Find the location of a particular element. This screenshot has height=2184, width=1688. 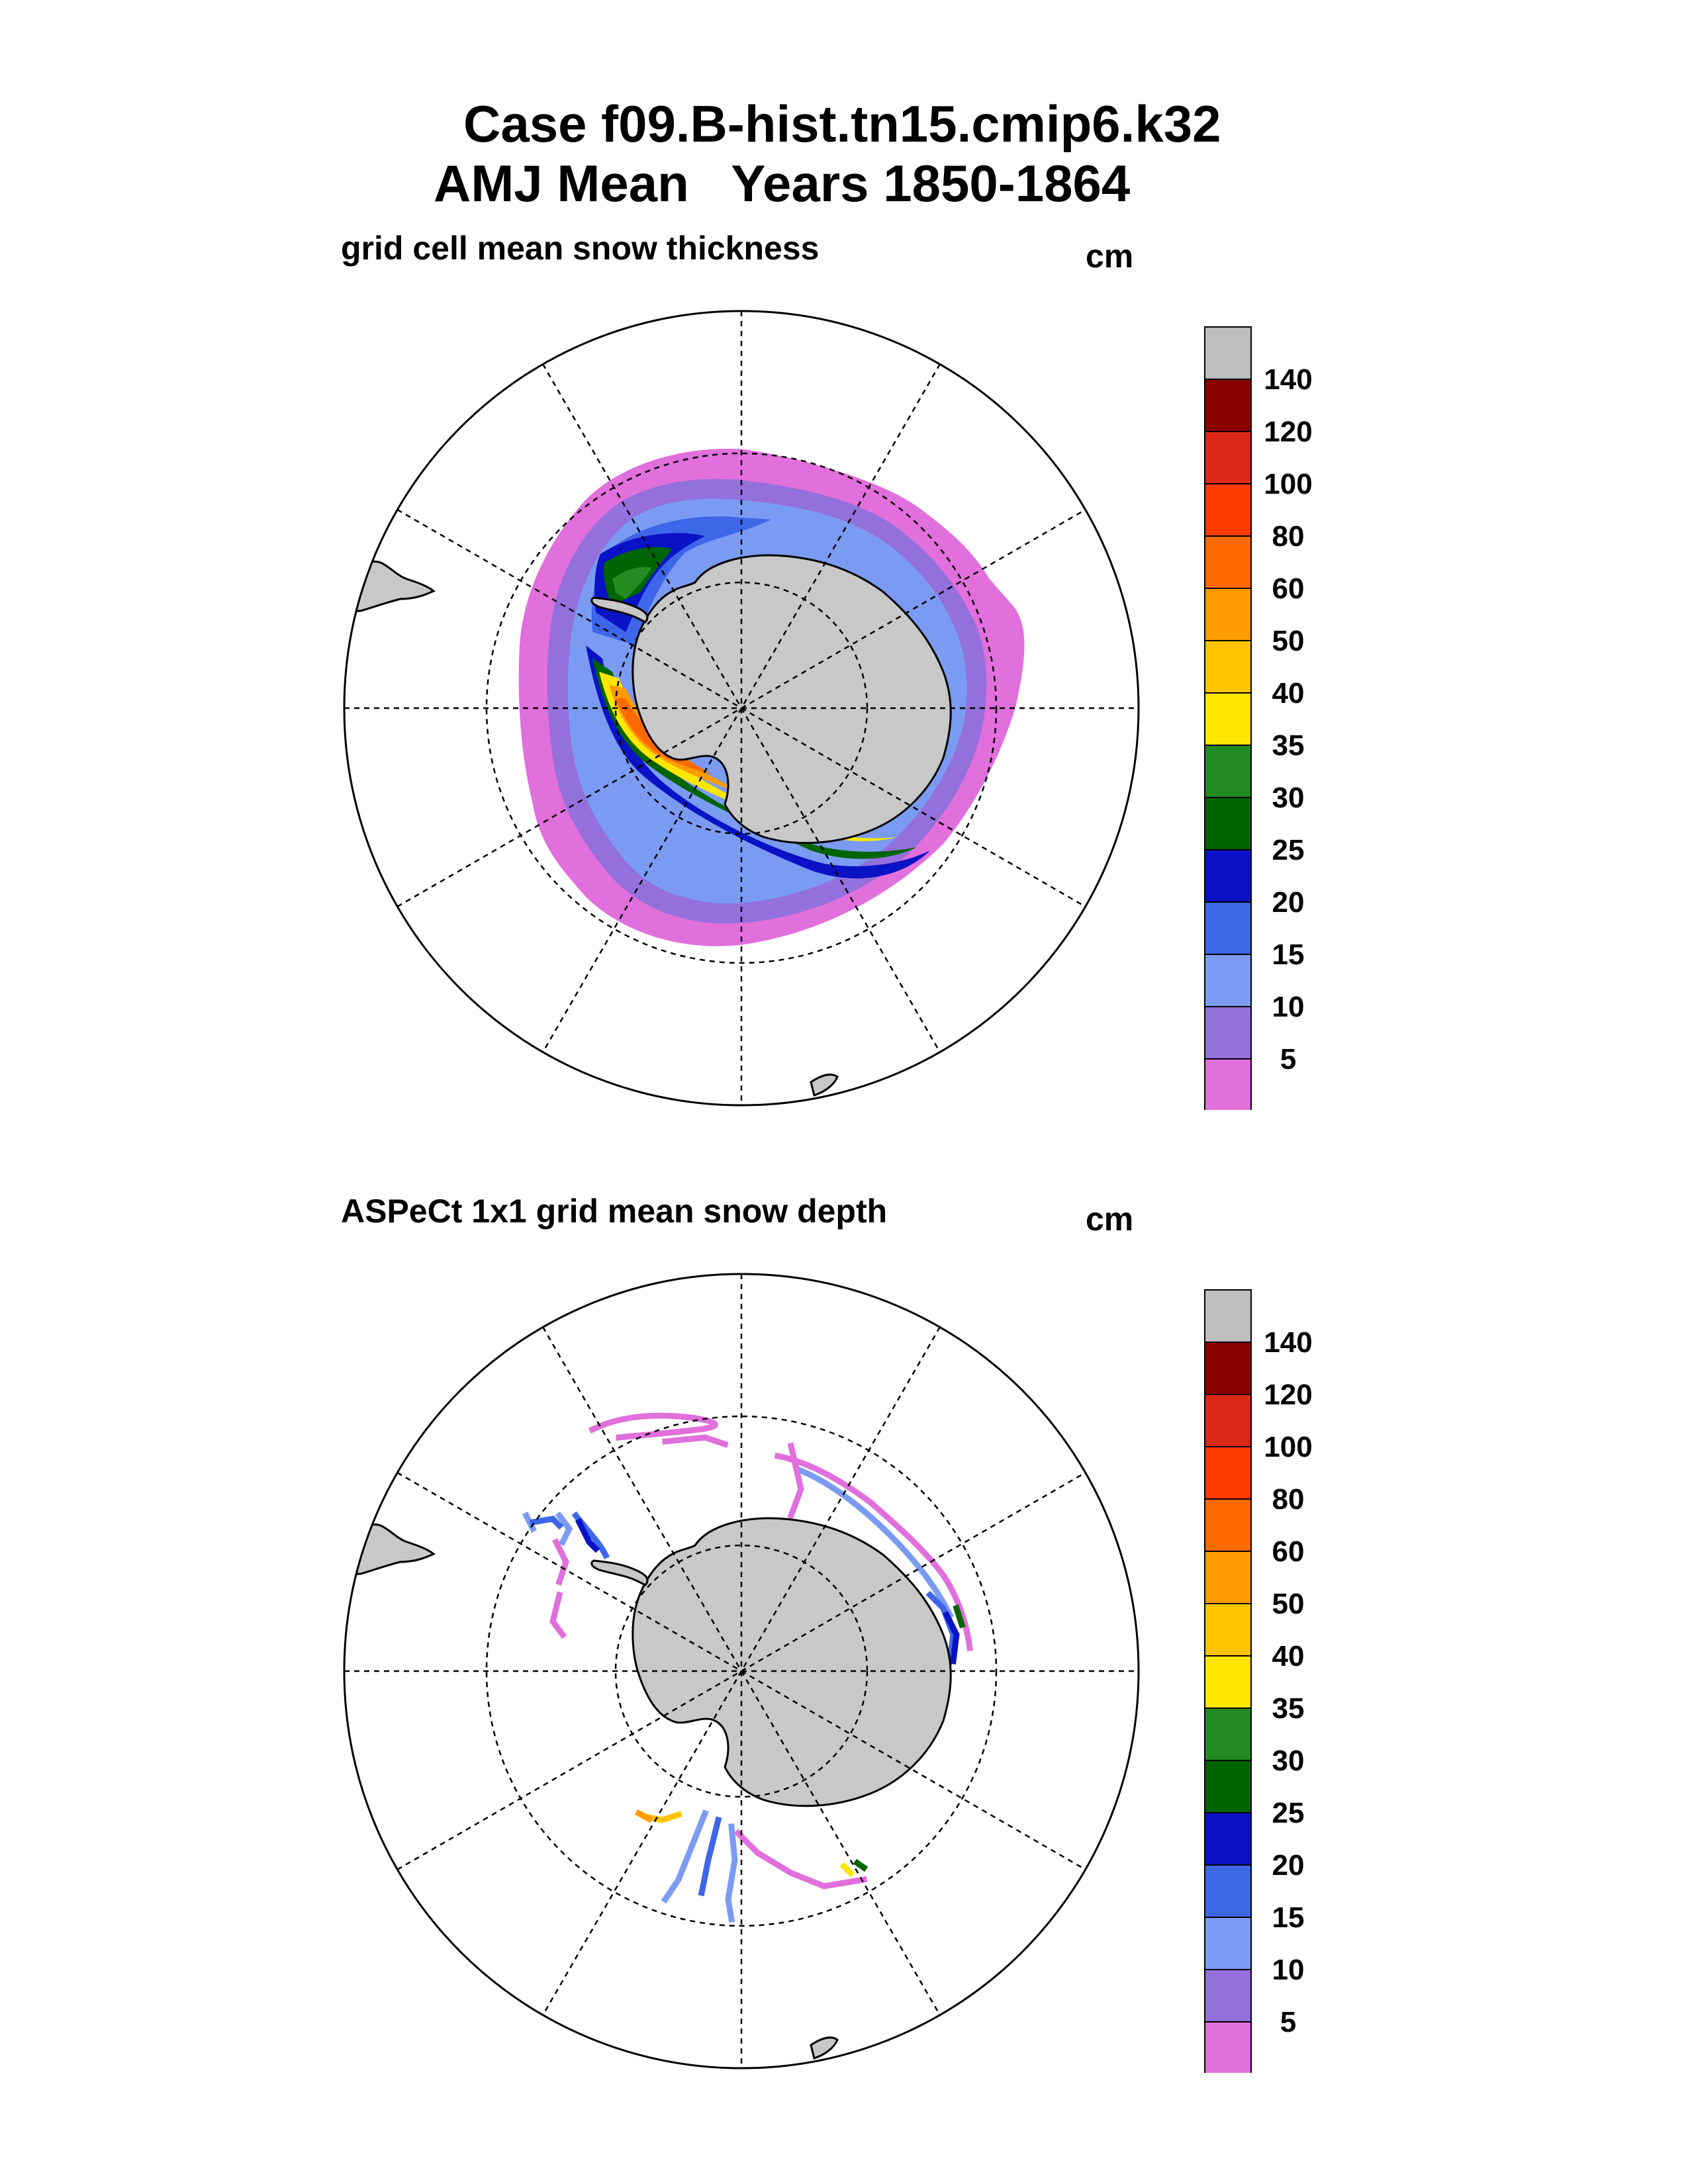

snow-band-60-east is located at coordinates (680, 741).